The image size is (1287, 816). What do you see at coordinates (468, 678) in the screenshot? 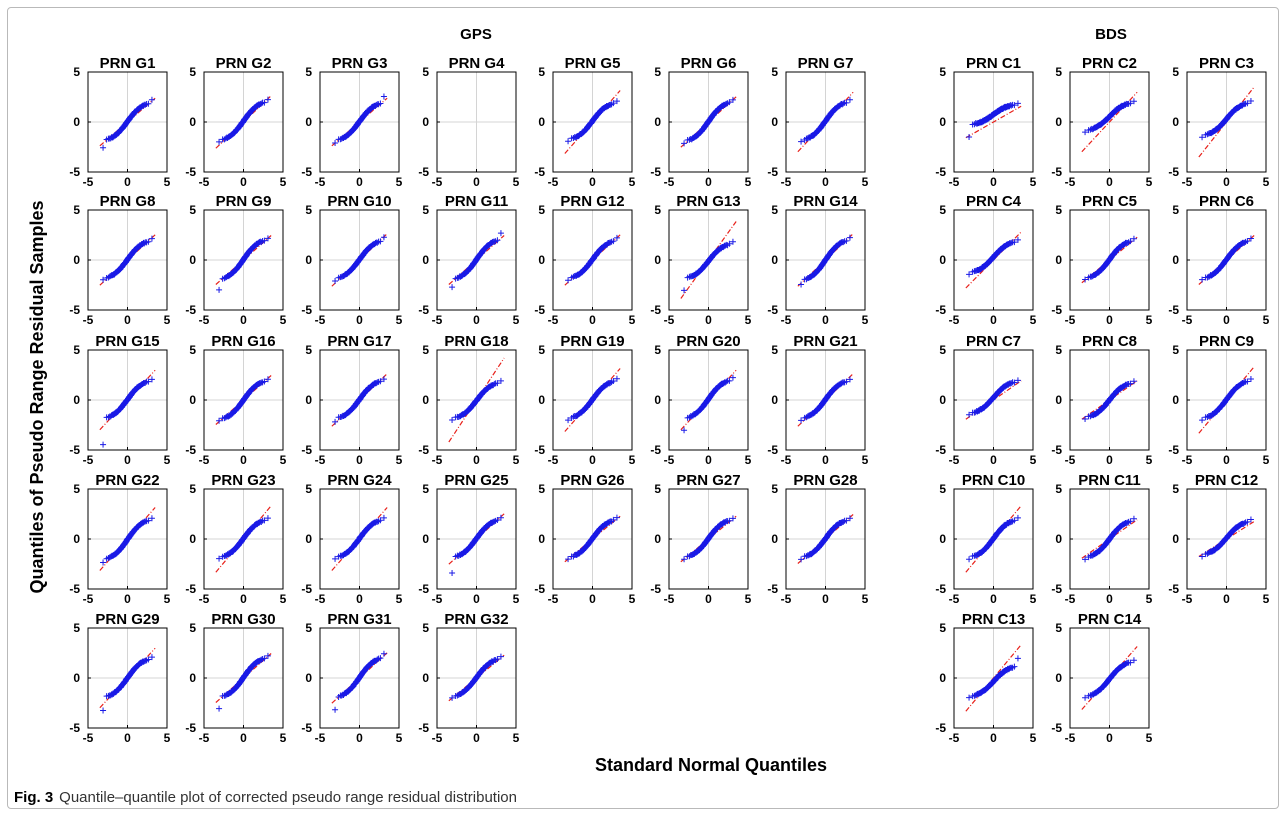
I see `subplot-prn-g32: PRN G32-5 0 550-5` at bounding box center [468, 678].